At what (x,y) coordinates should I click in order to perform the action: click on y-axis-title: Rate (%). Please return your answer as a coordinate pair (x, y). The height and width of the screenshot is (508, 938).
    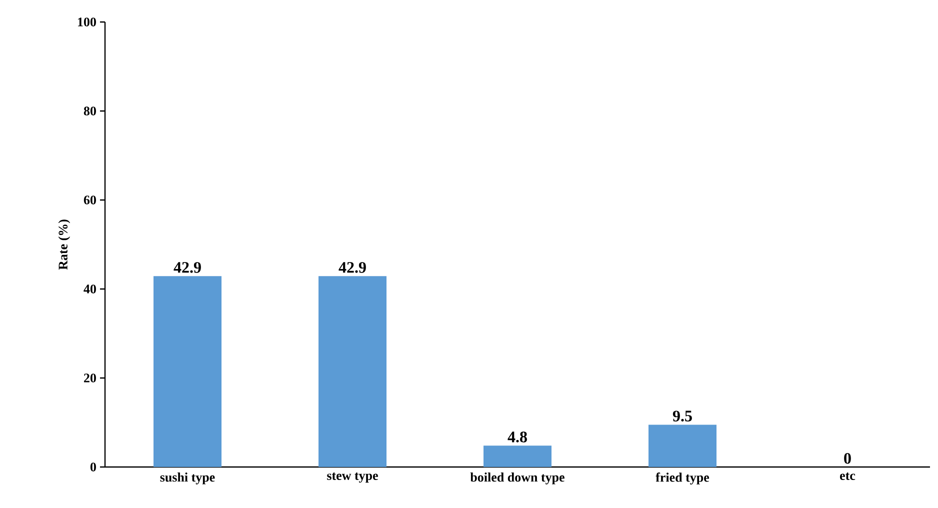
    Looking at the image, I should click on (64, 245).